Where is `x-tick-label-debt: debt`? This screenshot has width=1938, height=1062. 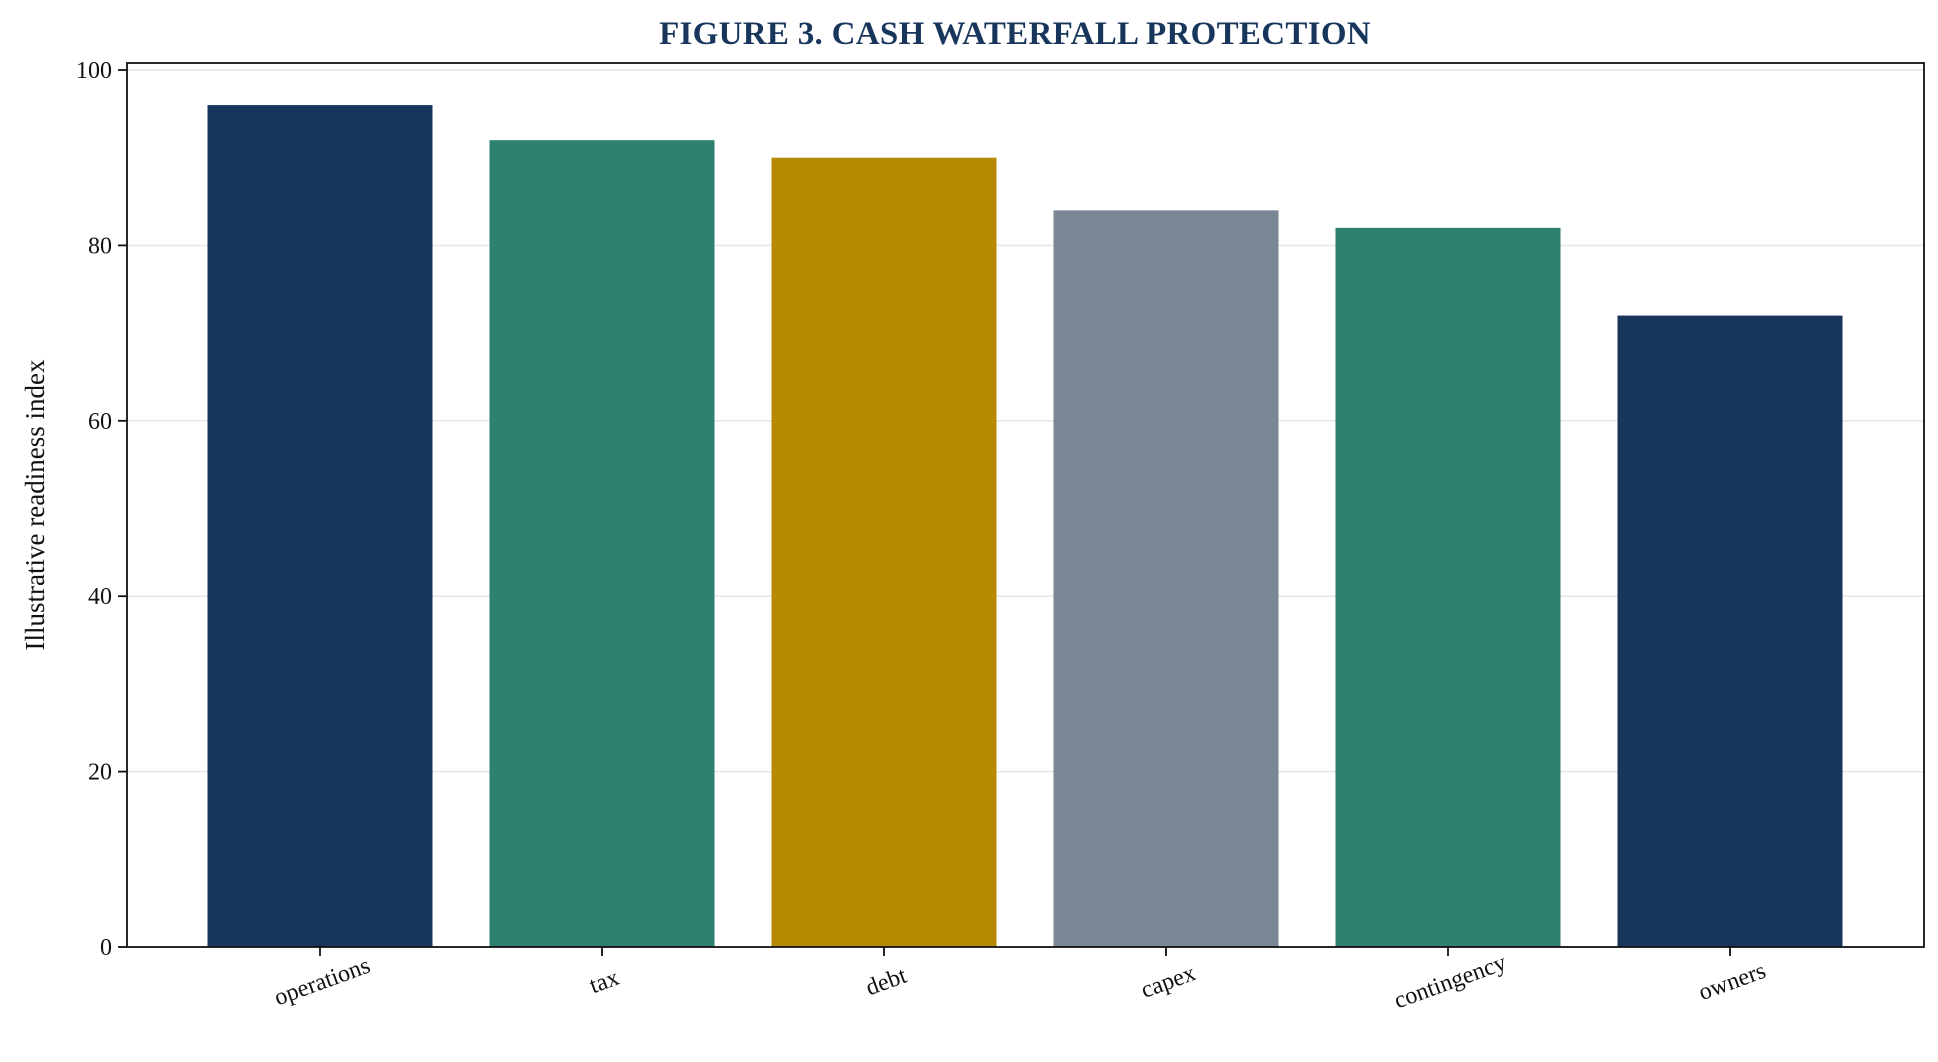
x-tick-label-debt: debt is located at coordinates (886, 982).